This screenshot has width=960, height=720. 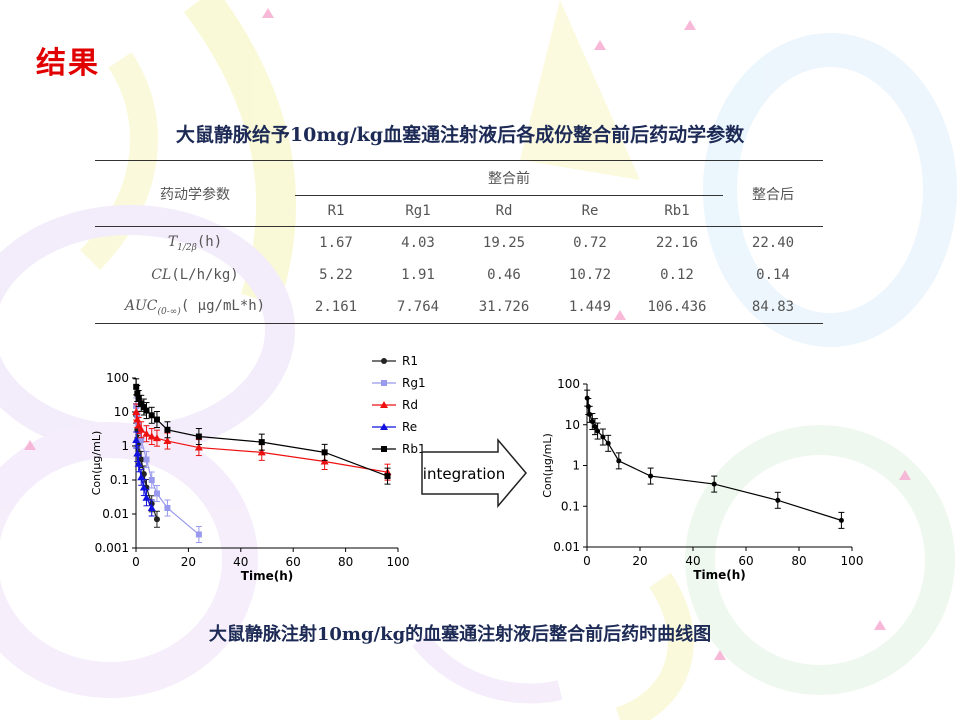 What do you see at coordinates (172, 241) in the screenshot?
I see `param-name: T` at bounding box center [172, 241].